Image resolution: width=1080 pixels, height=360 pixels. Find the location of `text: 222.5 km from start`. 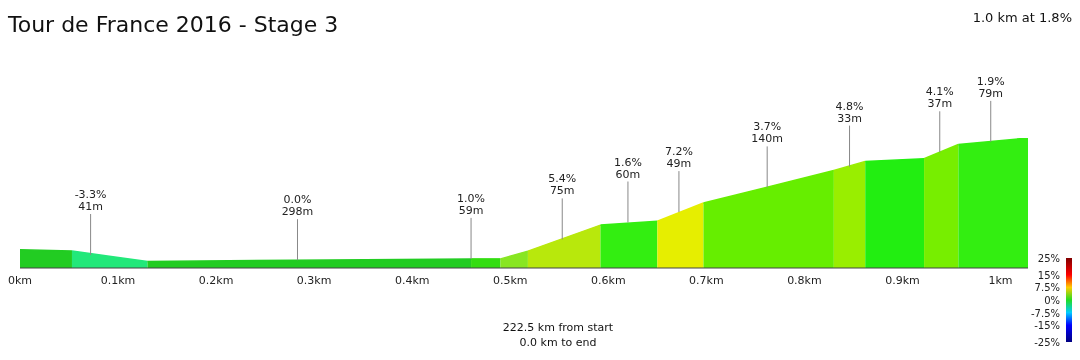

text: 222.5 km from start is located at coordinates (558, 327).